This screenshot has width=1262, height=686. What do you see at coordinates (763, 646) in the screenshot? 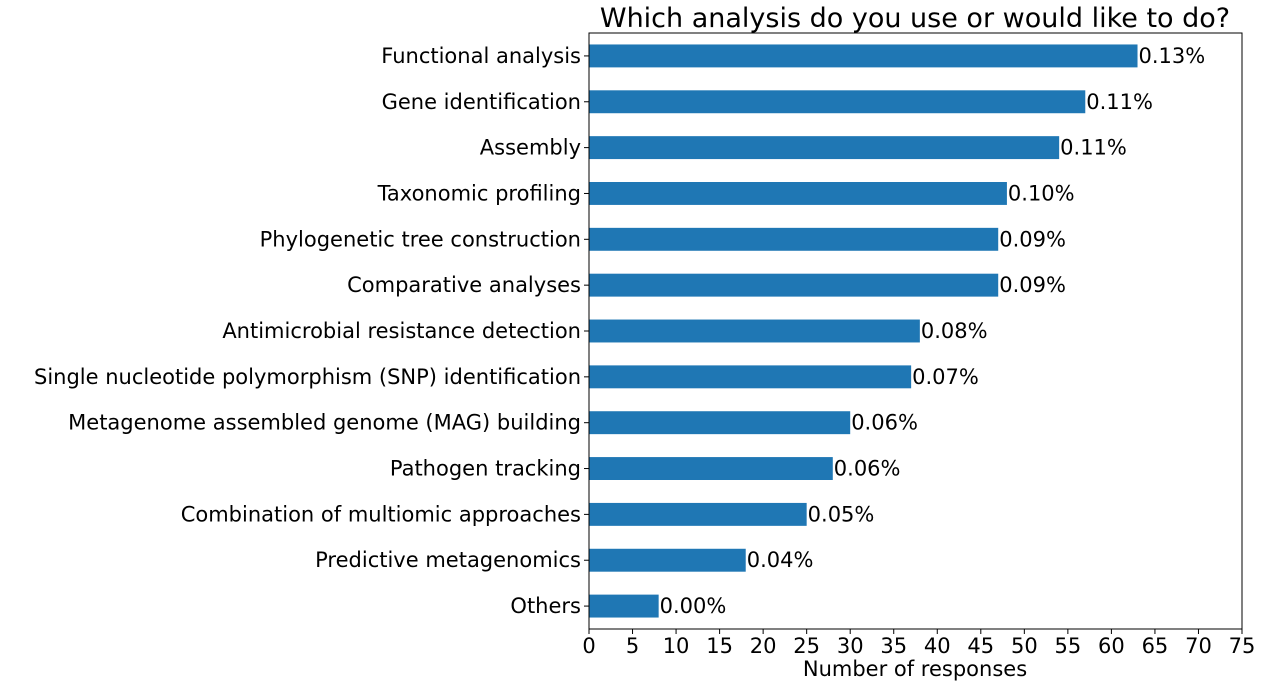
I see `x-tick-label: 20` at bounding box center [763, 646].